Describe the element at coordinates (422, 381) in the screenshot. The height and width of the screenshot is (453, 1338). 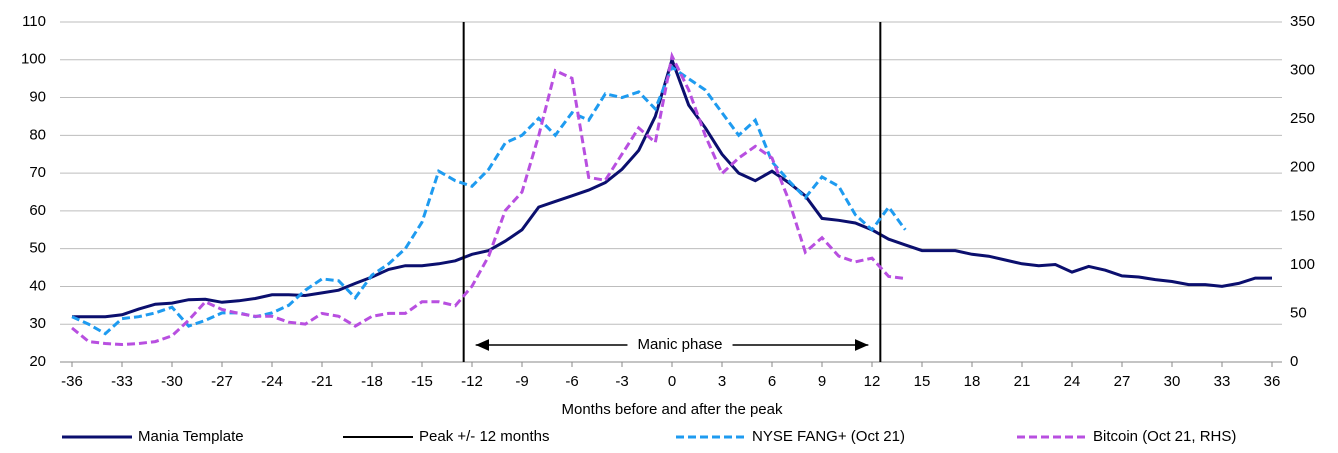
I see `x-tick-label: -15` at that location.